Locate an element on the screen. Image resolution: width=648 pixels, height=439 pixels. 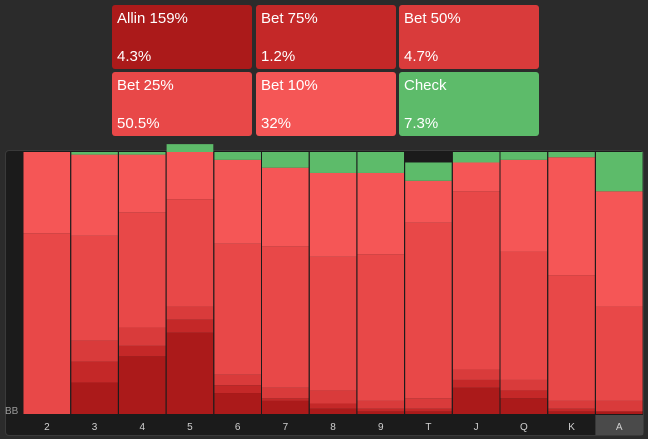
bar-segment-Q-bet-10- is located at coordinates (524, 205).